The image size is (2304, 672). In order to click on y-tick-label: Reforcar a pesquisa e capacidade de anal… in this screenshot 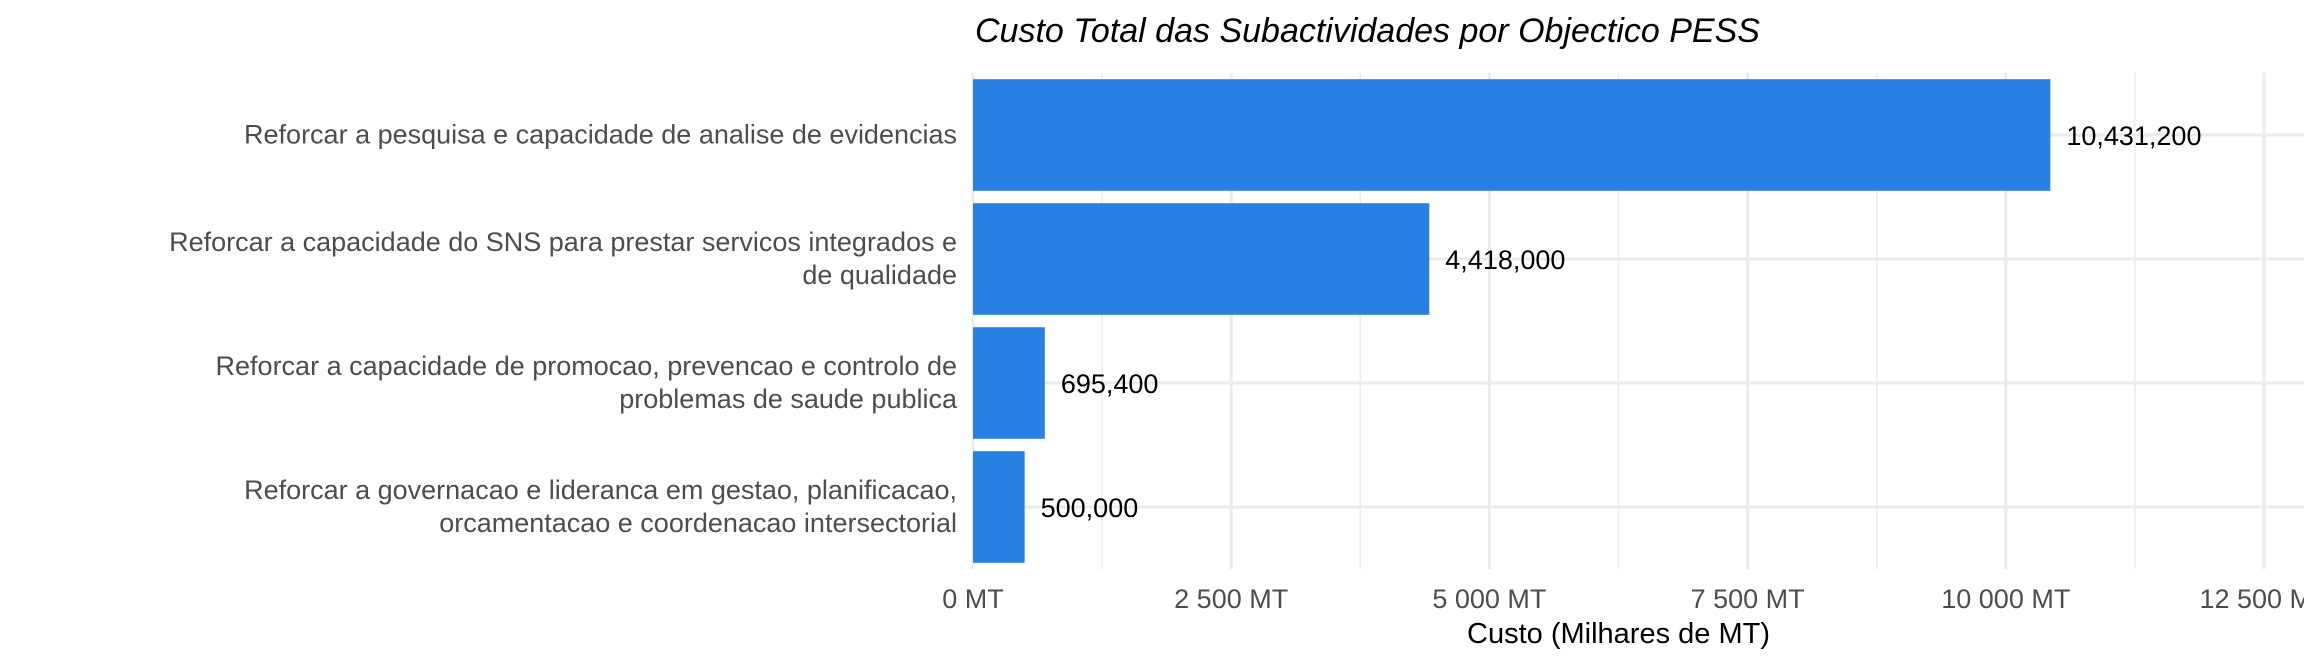, I will do `click(482, 135)`.